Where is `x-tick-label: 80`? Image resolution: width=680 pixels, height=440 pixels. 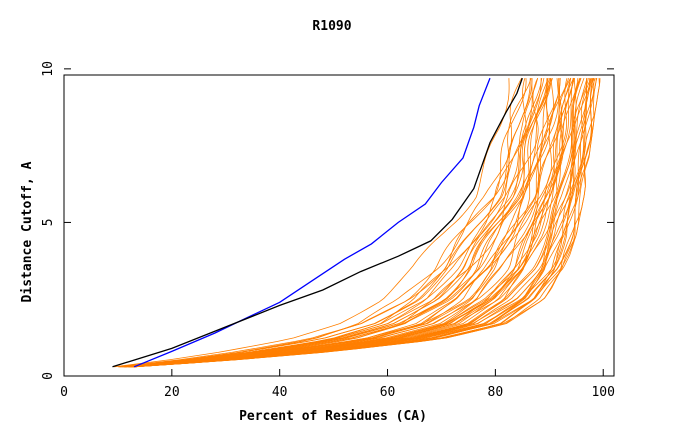 x-tick-label: 80 is located at coordinates (496, 392).